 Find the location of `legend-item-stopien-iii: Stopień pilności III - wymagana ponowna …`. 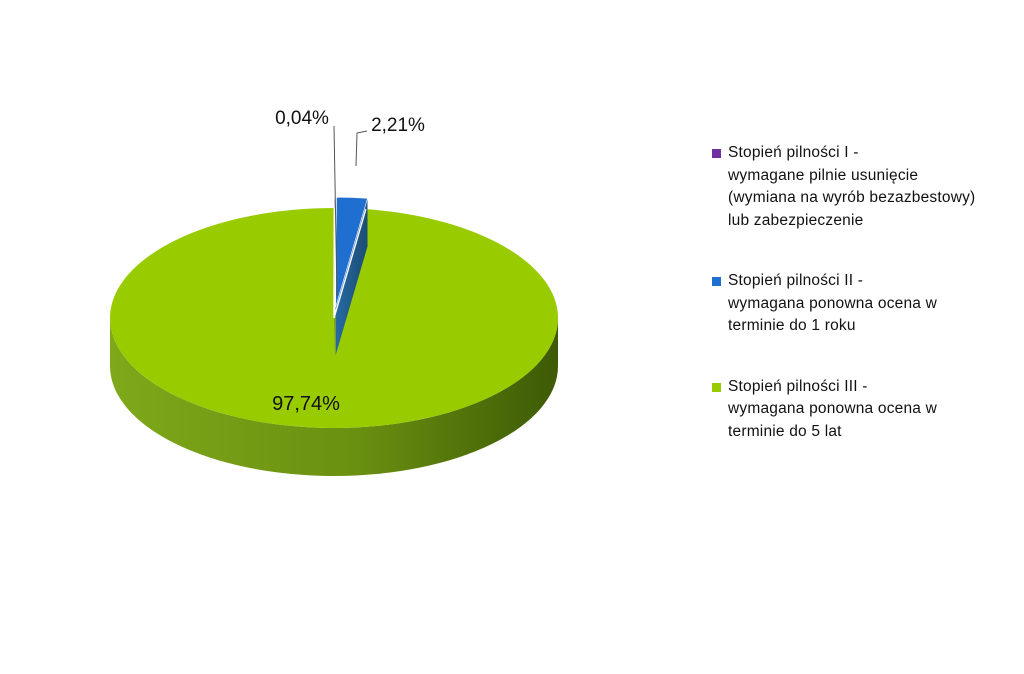

legend-item-stopien-iii: Stopień pilności III - wymagana ponowna … is located at coordinates (862, 410).